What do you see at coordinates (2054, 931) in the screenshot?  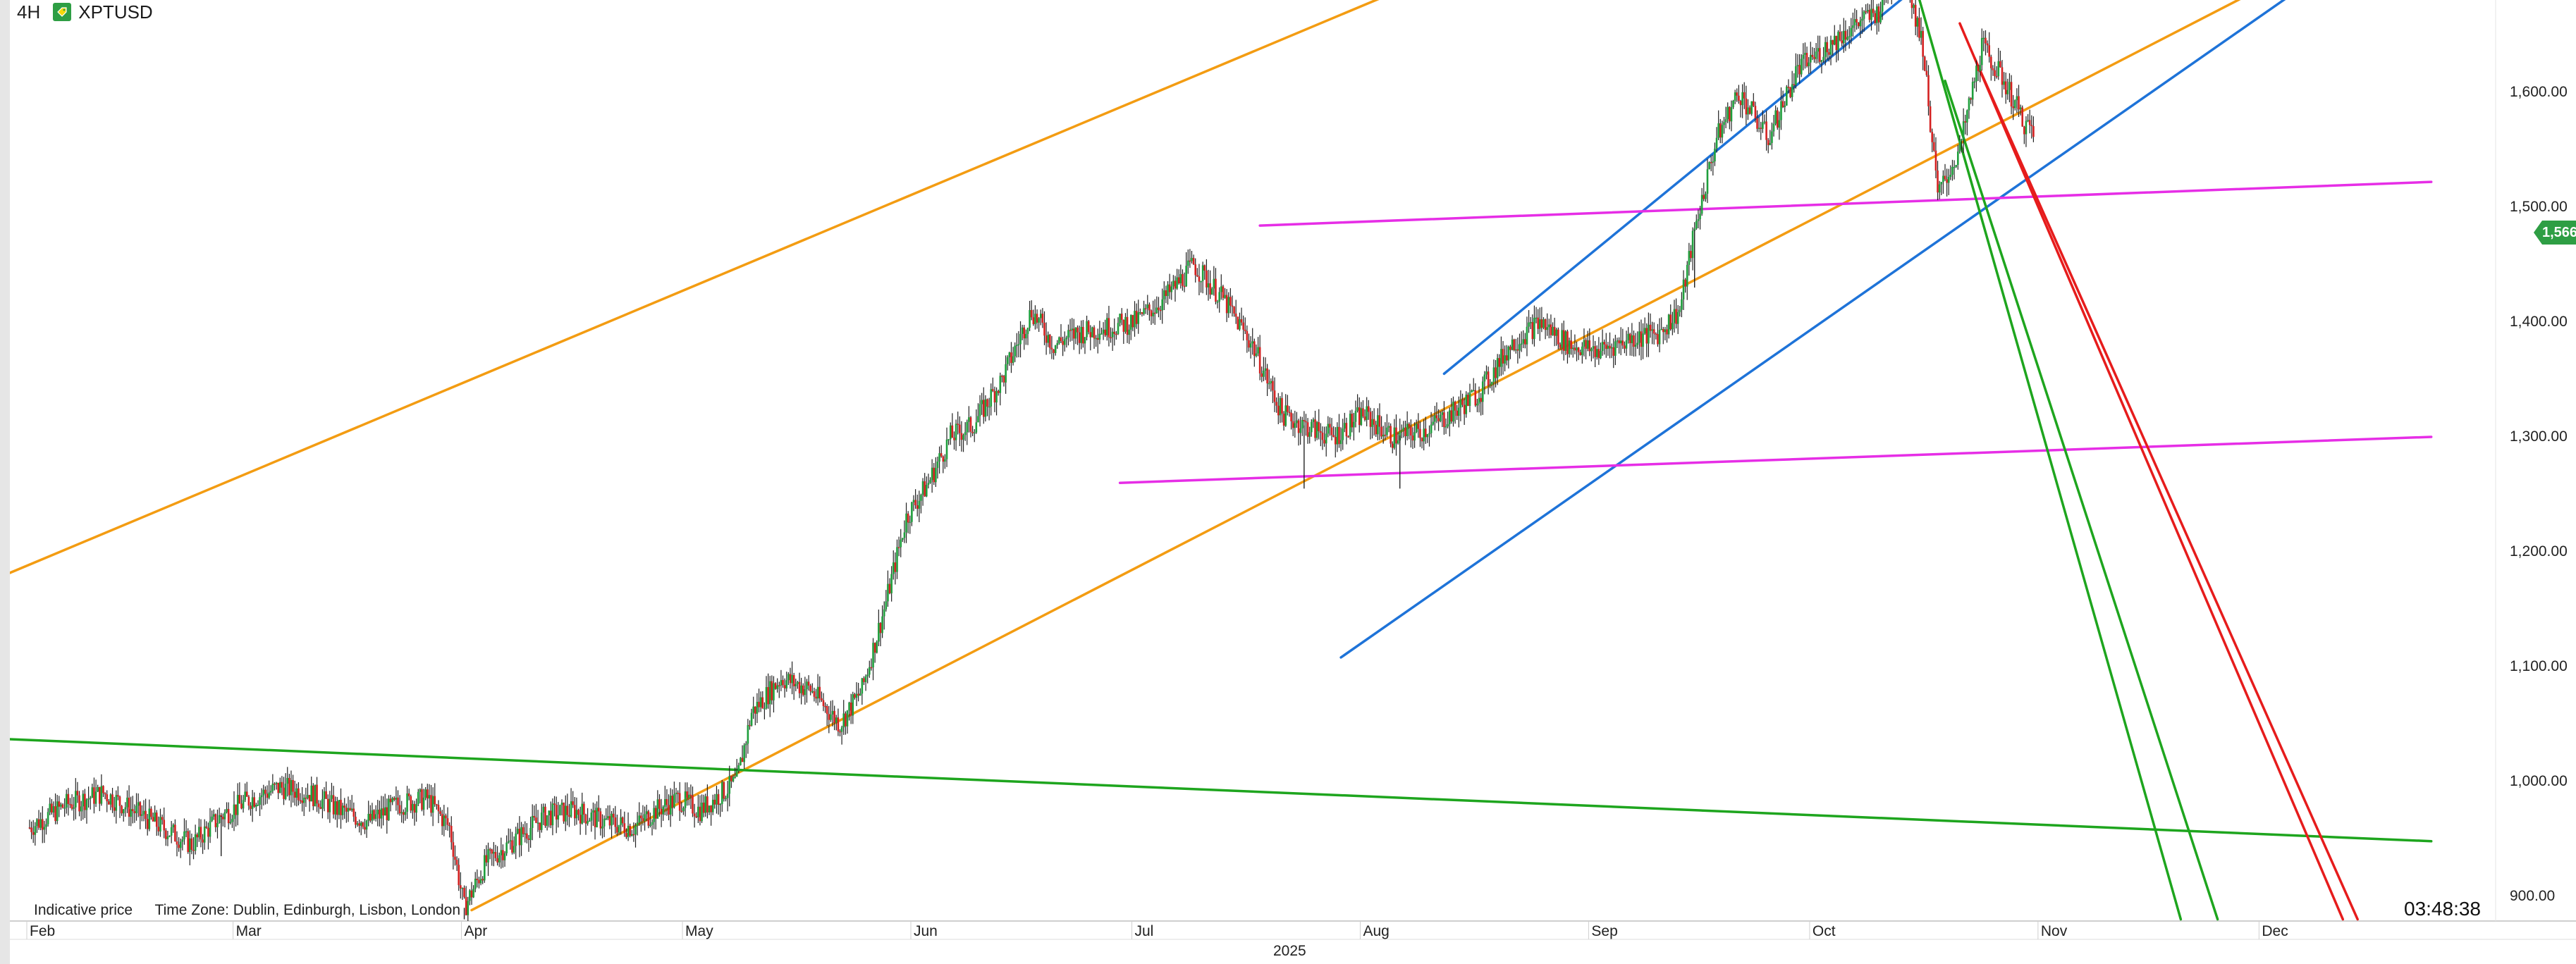 I see `x-tick-label: Nov` at bounding box center [2054, 931].